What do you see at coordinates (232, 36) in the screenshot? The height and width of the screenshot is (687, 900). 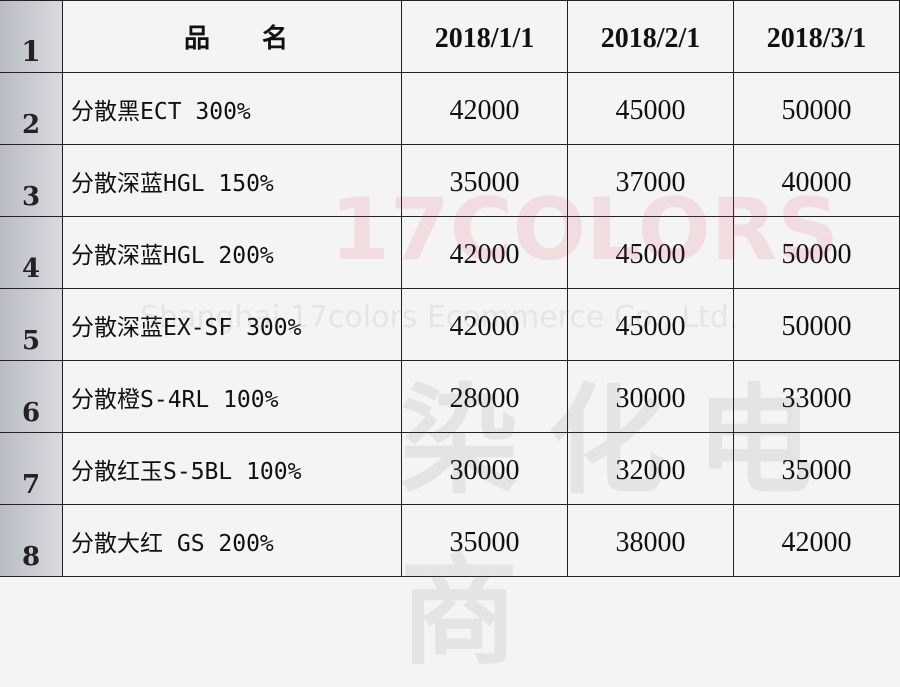 I see `column-header-name: 品 名` at bounding box center [232, 36].